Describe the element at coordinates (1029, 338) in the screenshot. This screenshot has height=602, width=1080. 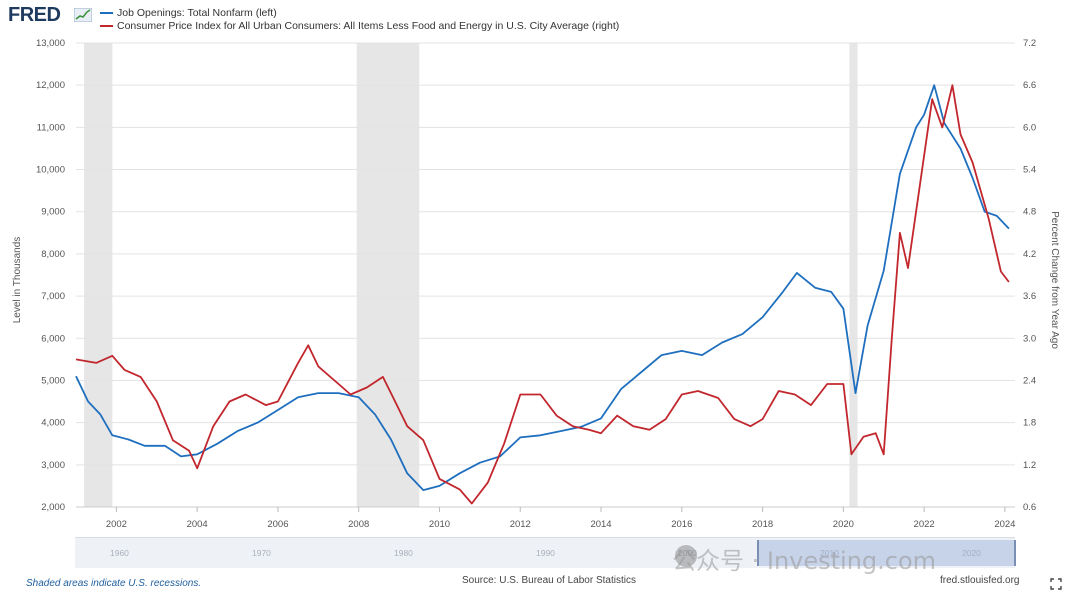
I see `right-tick-label: 3.0` at that location.